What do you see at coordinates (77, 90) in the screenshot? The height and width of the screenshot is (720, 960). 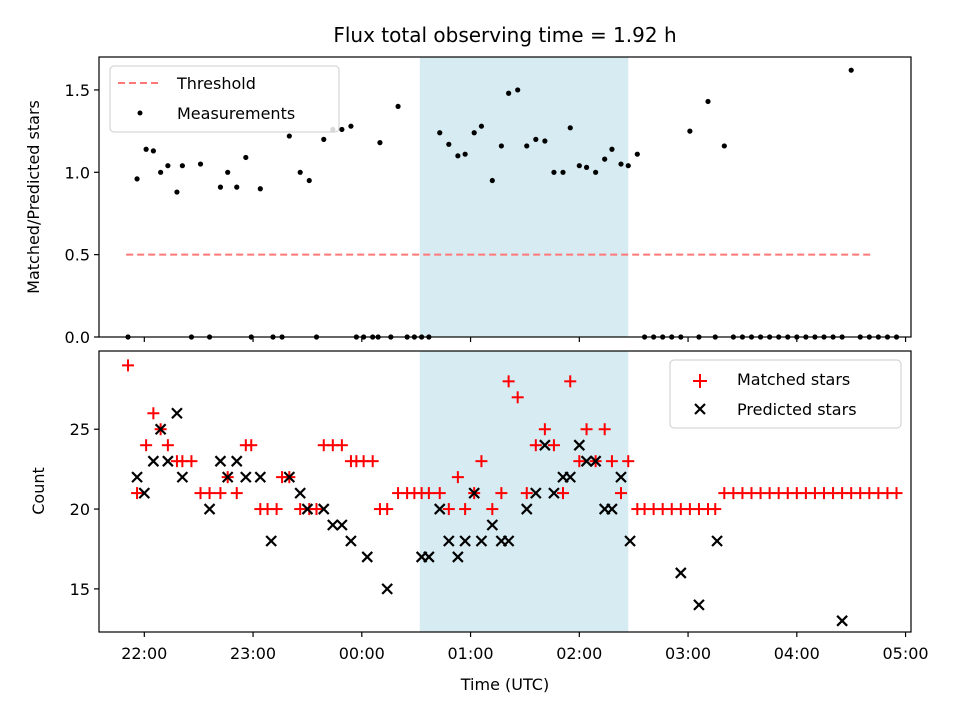 I see `y-tick-label: 1.5` at bounding box center [77, 90].